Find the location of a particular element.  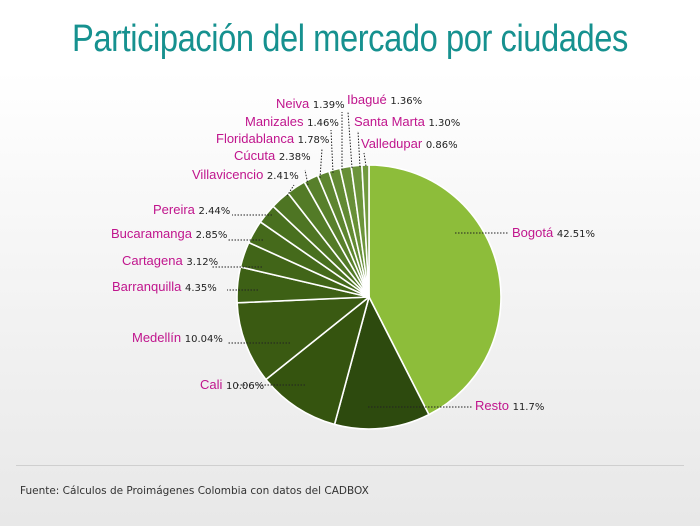

slice-label-value: 2.38% is located at coordinates (295, 157).